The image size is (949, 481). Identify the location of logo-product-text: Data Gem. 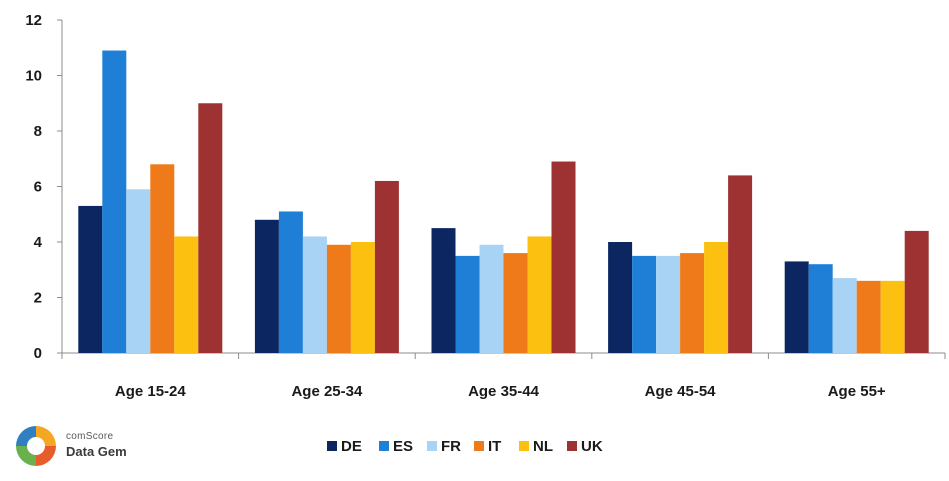
(96, 451).